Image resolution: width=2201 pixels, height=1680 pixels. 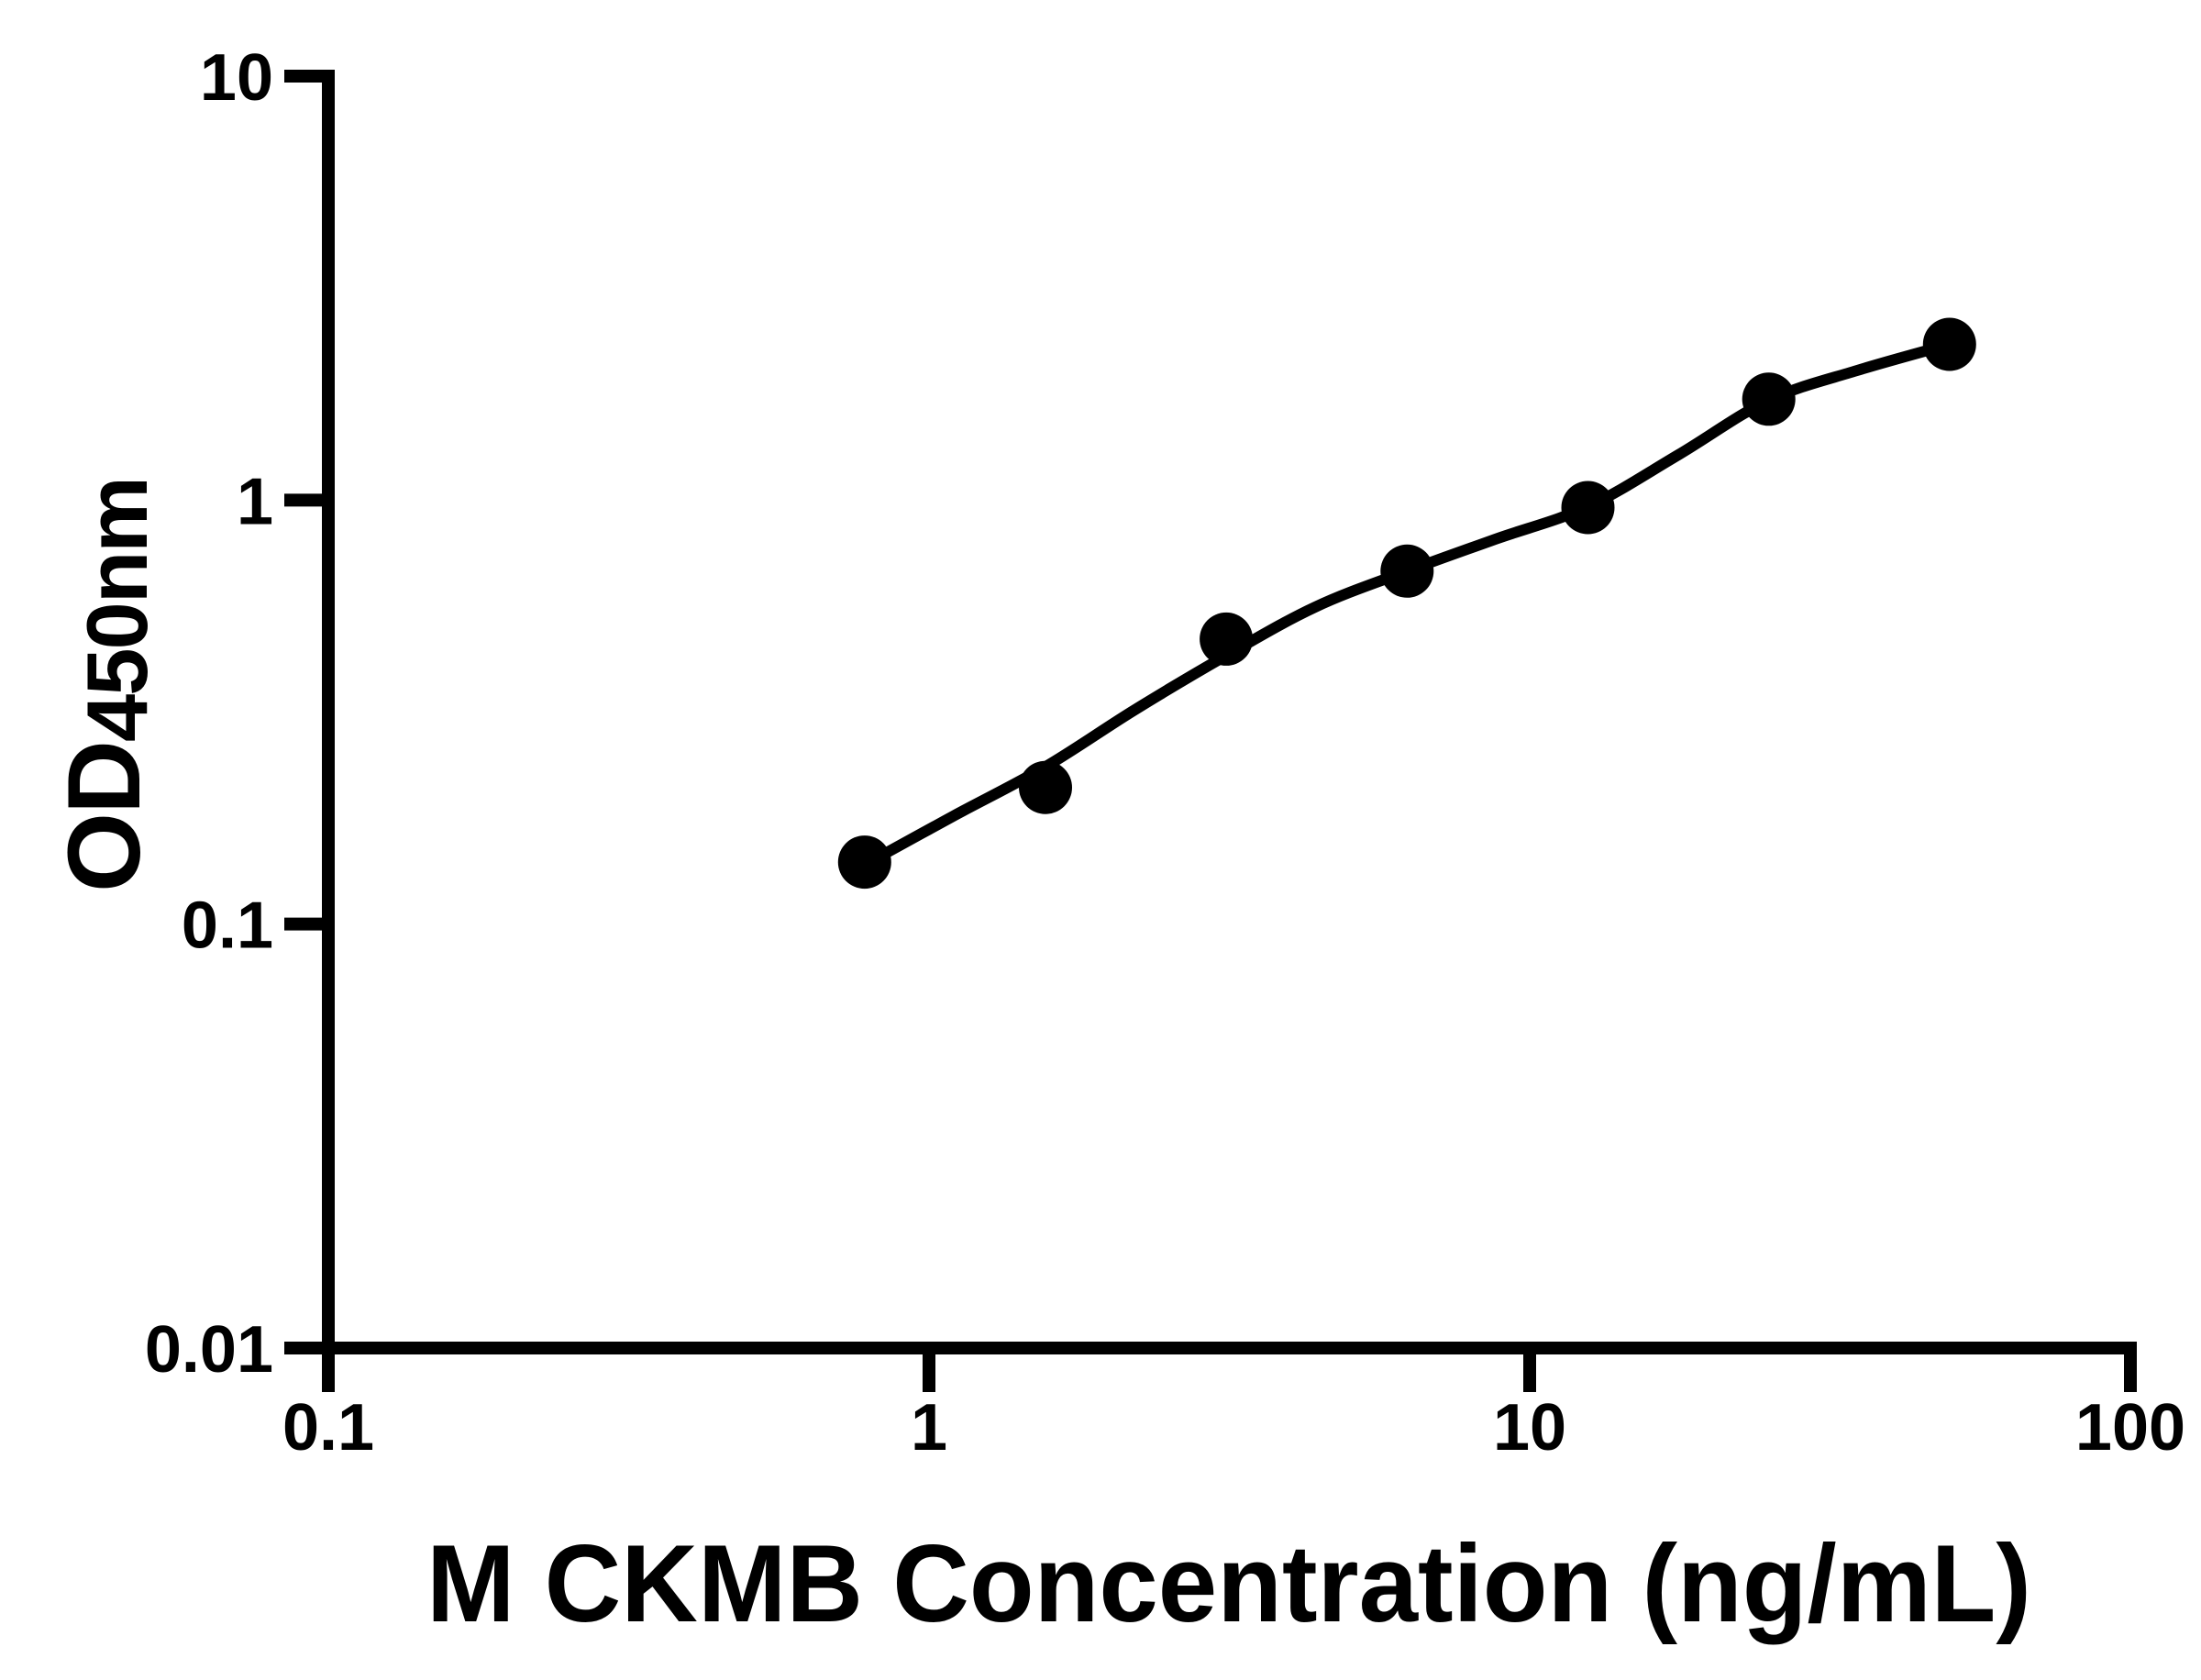 What do you see at coordinates (306, 712) in the screenshot?
I see `y-axis-ticks` at bounding box center [306, 712].